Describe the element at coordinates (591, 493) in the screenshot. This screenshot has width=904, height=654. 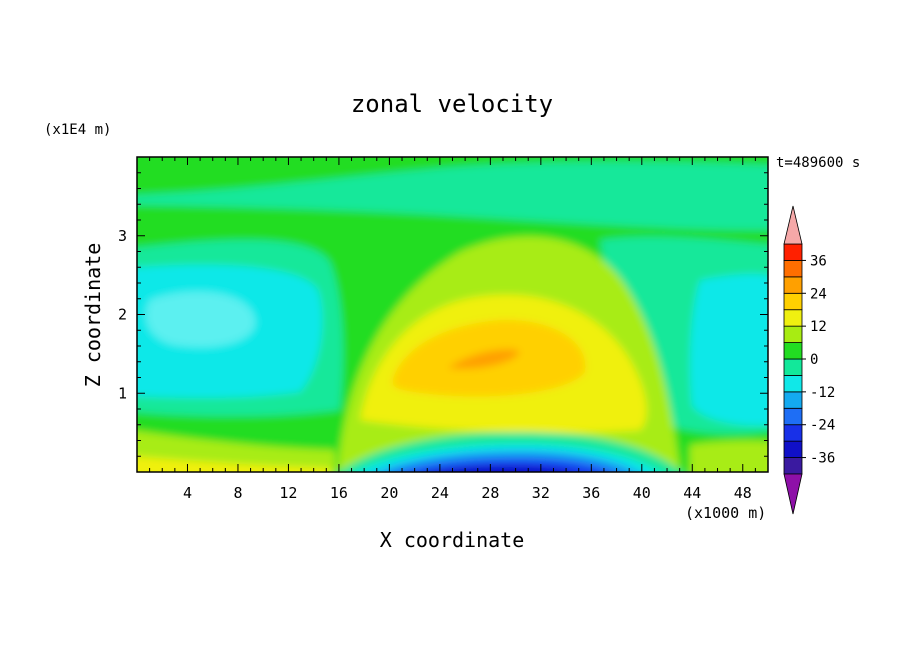
I see `x-tick-label: 36` at that location.